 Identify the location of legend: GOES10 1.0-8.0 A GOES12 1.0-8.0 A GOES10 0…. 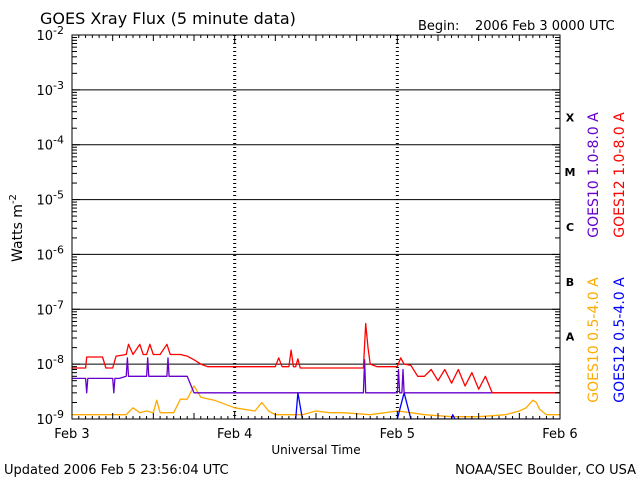
(607, 257).